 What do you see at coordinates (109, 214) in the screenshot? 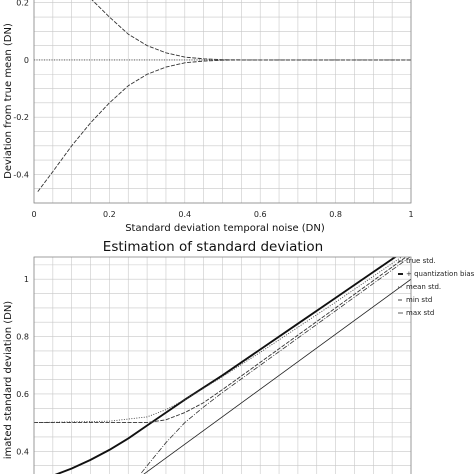
I see `x-tick-label: 0.2` at bounding box center [109, 214].